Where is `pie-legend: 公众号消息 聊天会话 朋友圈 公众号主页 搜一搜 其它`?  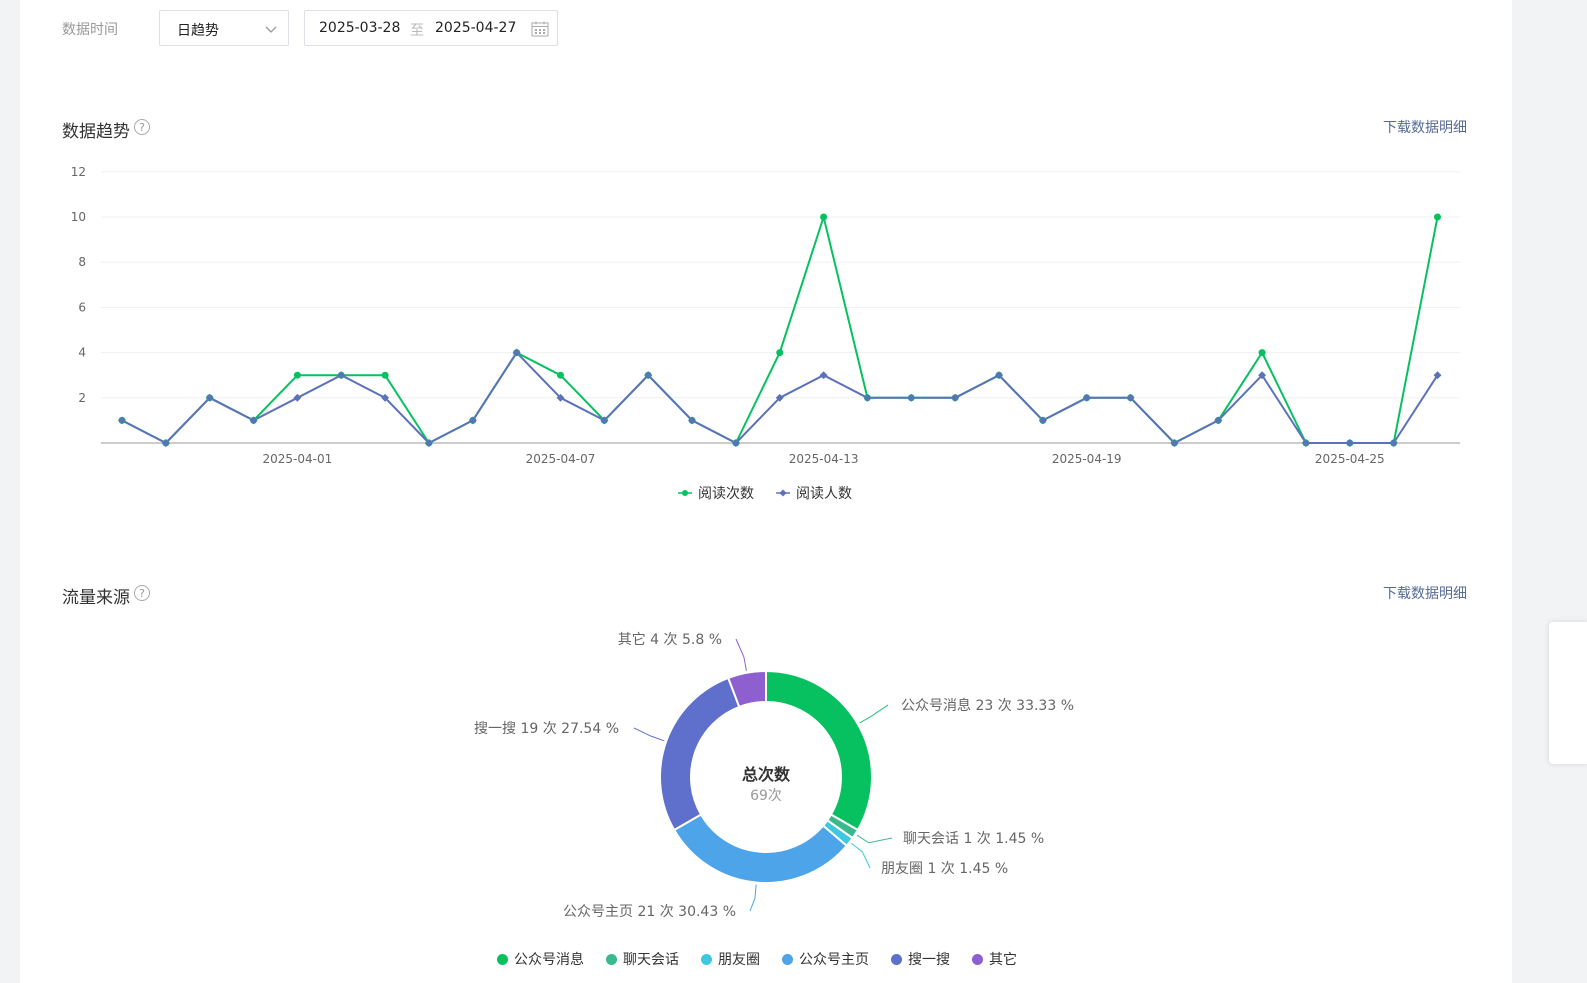 pie-legend: 公众号消息 聊天会话 朋友圈 公众号主页 搜一搜 其它 is located at coordinates (757, 959).